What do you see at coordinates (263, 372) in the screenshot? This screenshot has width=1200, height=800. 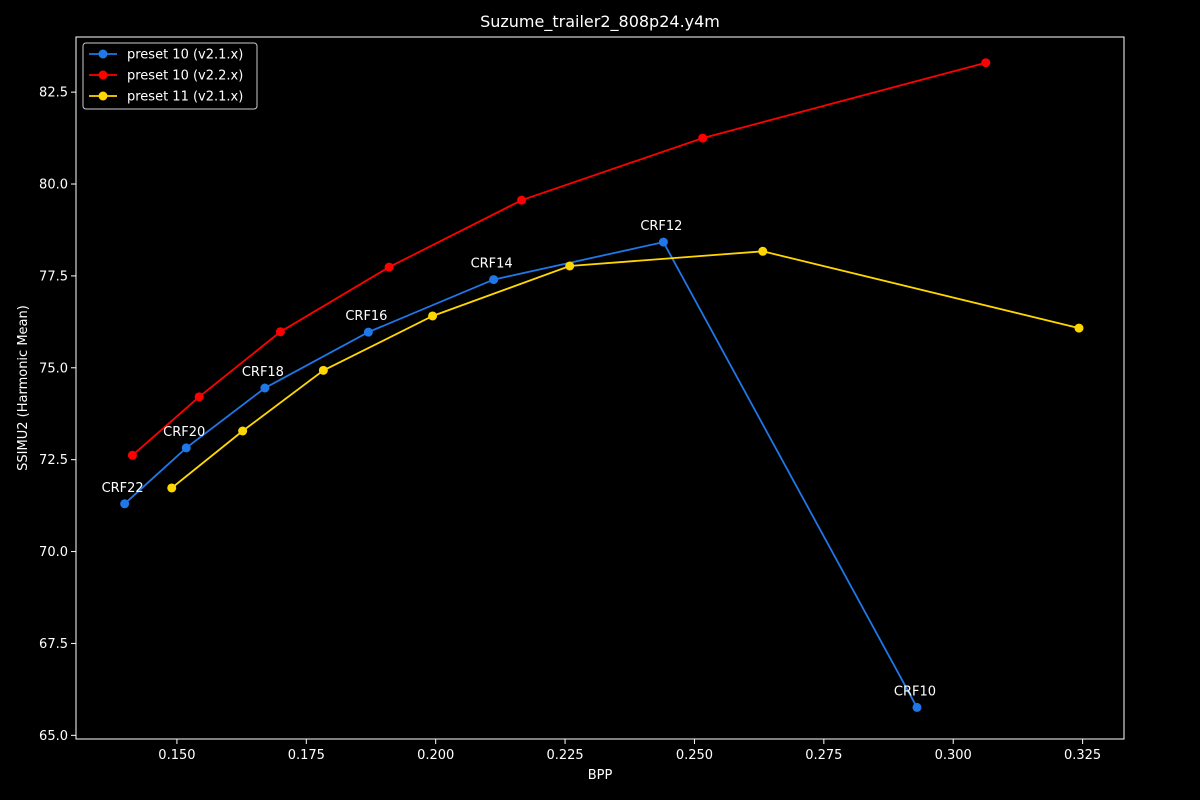 I see `point-annotation: CRF18` at bounding box center [263, 372].